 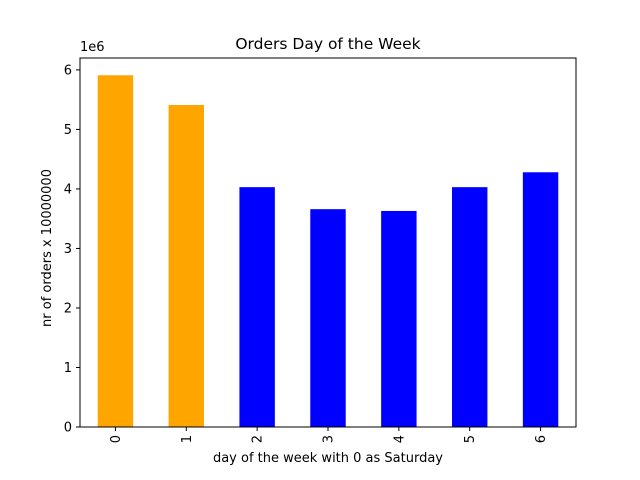 I want to click on x-tick-label: 4, so click(x=399, y=439).